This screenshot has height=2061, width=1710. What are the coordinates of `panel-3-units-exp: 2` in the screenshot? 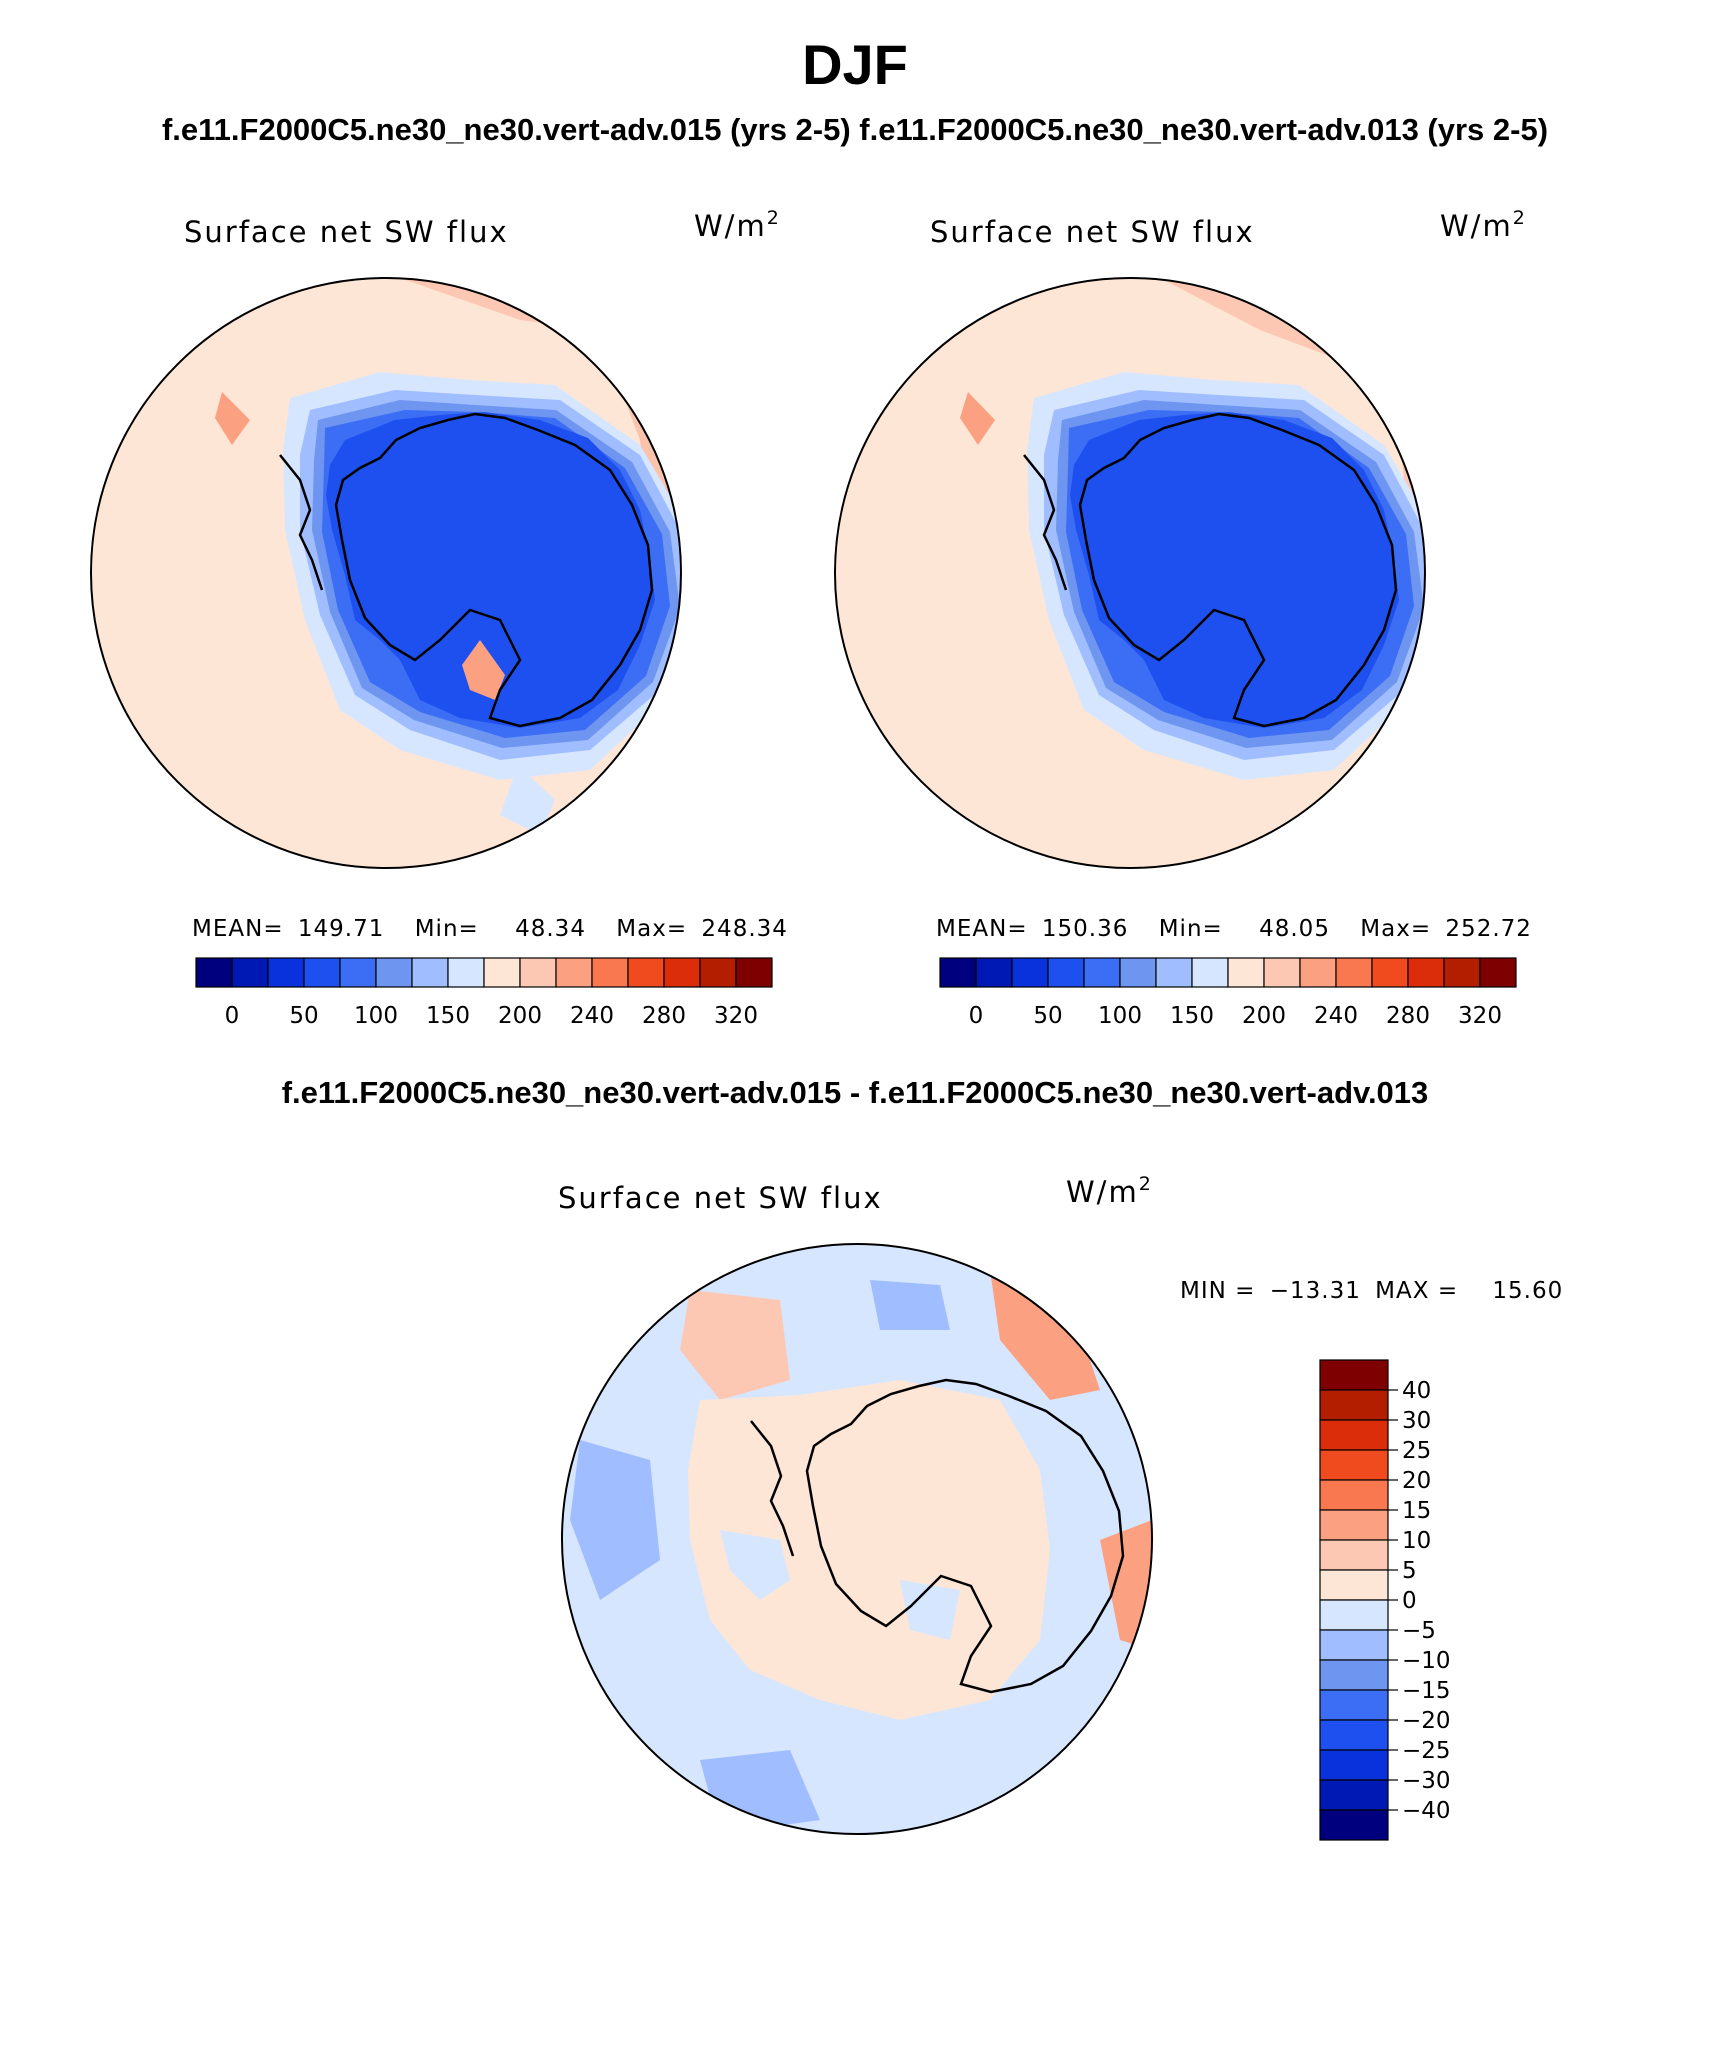 It's located at (1146, 1184).